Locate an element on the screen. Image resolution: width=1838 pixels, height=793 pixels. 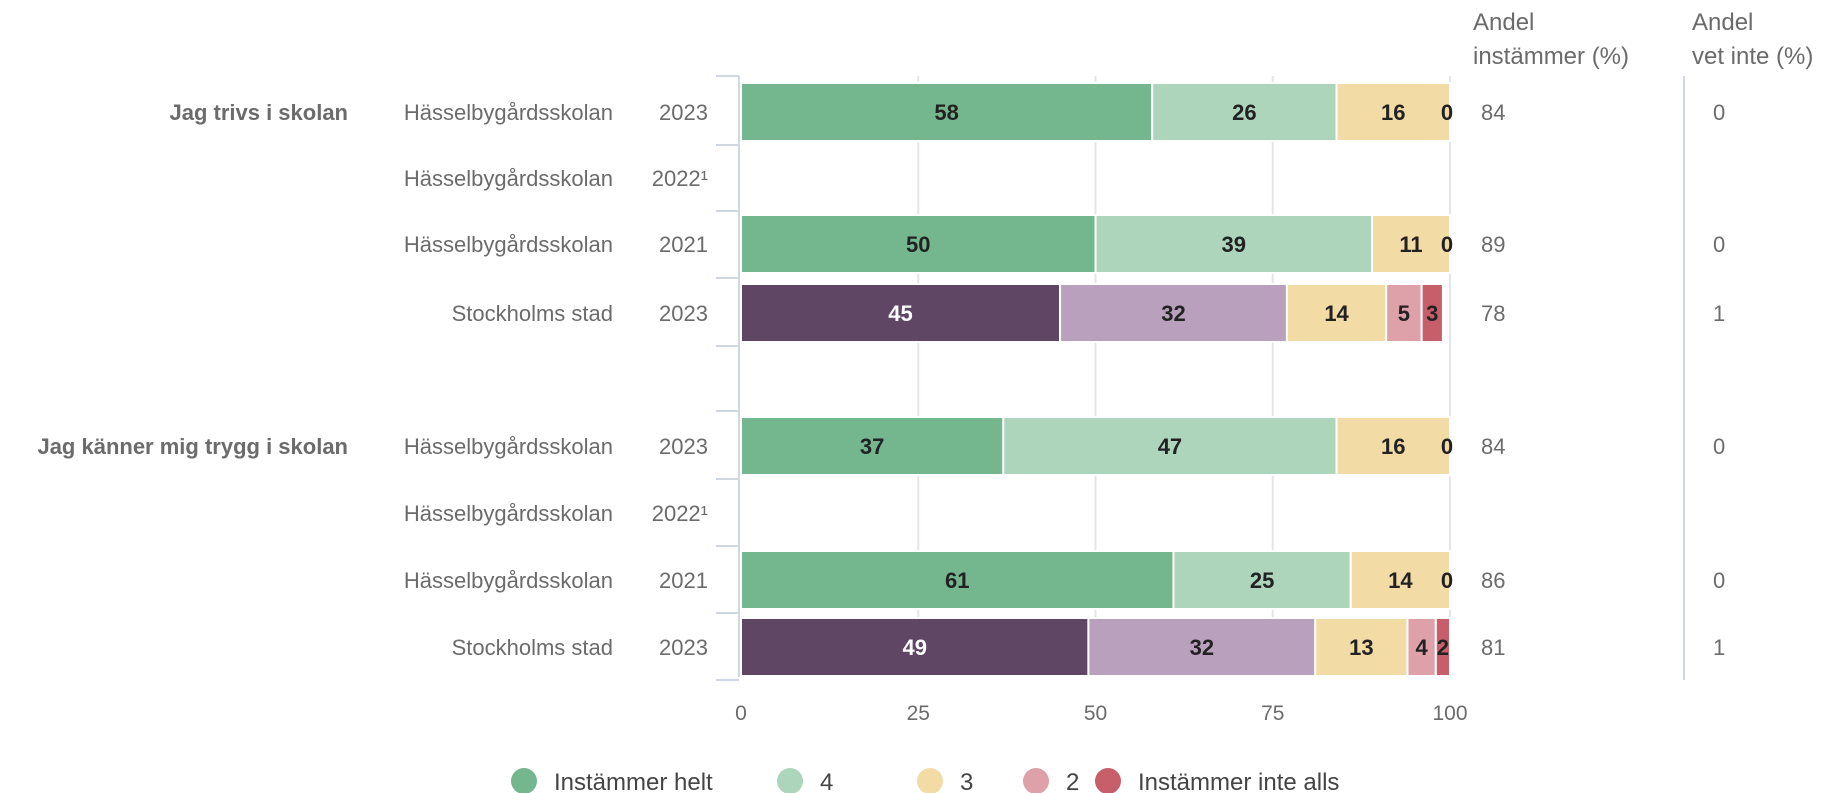
share-unknown-header-line2: vet inte (%) is located at coordinates (1752, 56).